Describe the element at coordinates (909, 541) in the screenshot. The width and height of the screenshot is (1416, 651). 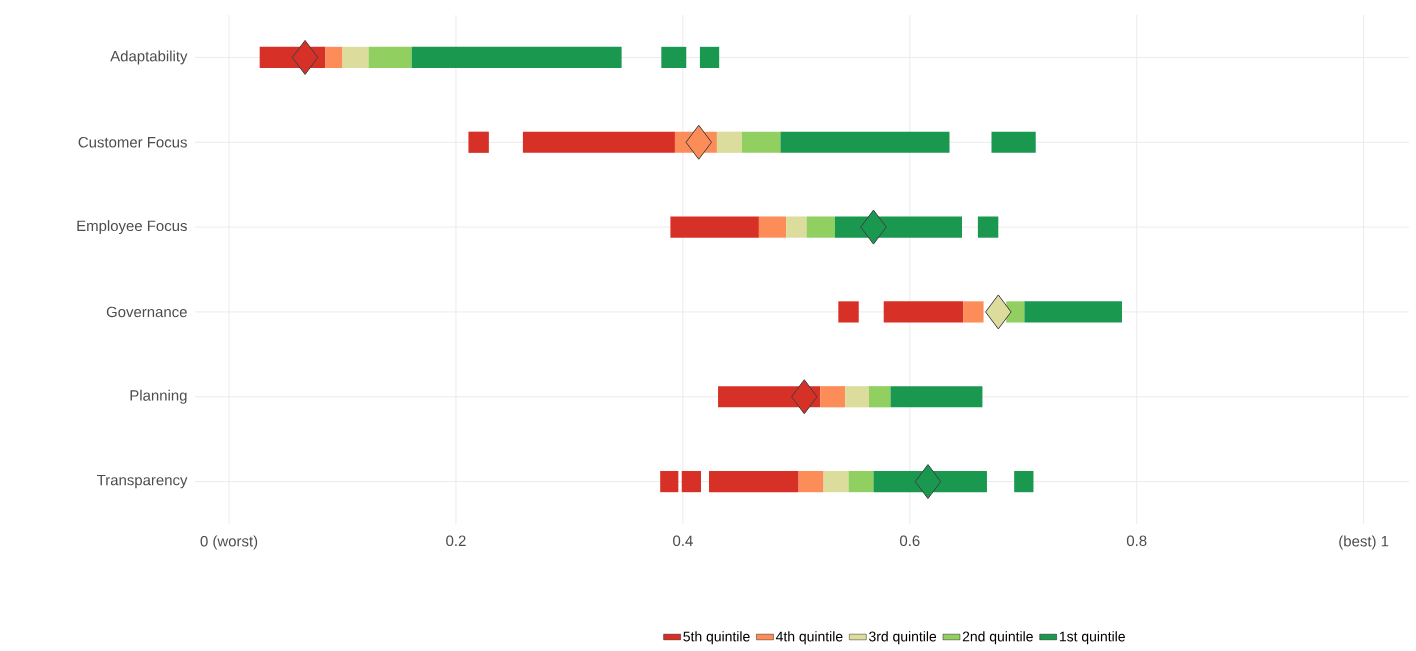
I see `x-tick-label: 0.6` at that location.